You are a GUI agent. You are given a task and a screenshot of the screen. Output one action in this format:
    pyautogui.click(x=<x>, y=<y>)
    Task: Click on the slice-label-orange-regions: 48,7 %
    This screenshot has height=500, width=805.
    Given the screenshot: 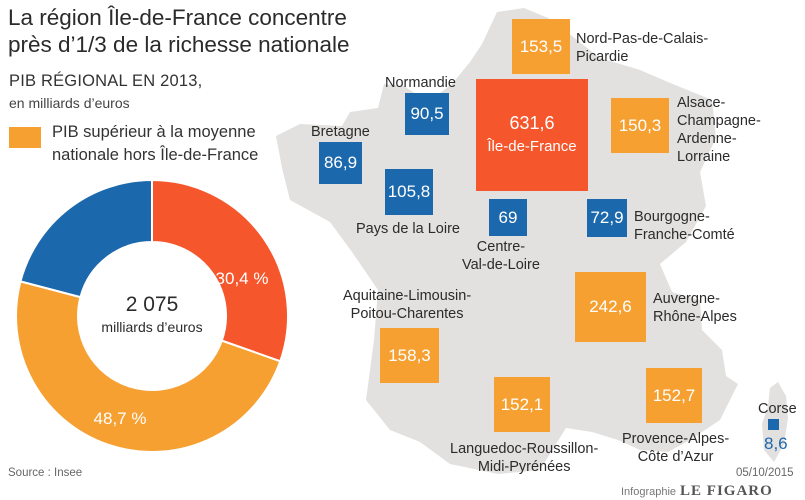 What is the action you would take?
    pyautogui.click(x=120, y=418)
    